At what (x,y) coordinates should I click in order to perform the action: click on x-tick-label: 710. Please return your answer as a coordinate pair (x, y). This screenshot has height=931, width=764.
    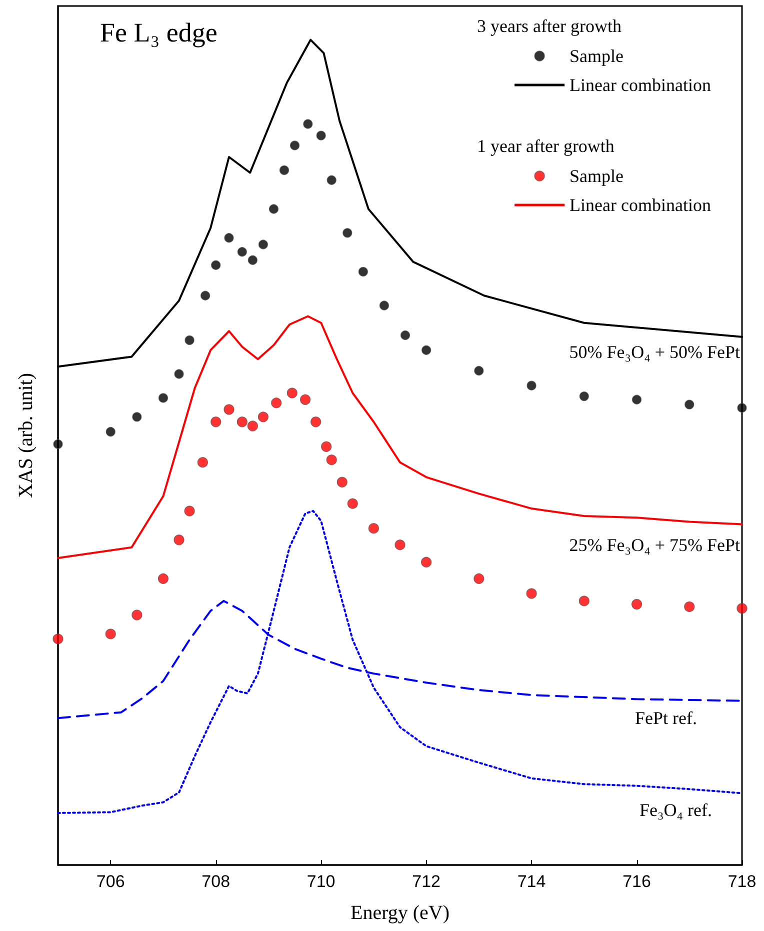
    Looking at the image, I should click on (321, 881).